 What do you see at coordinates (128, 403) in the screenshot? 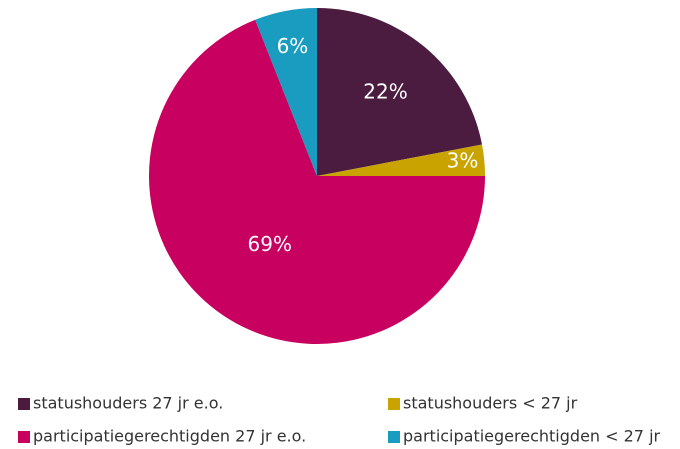
I see `legend-text: statushouders 27 jr e.o.` at bounding box center [128, 403].